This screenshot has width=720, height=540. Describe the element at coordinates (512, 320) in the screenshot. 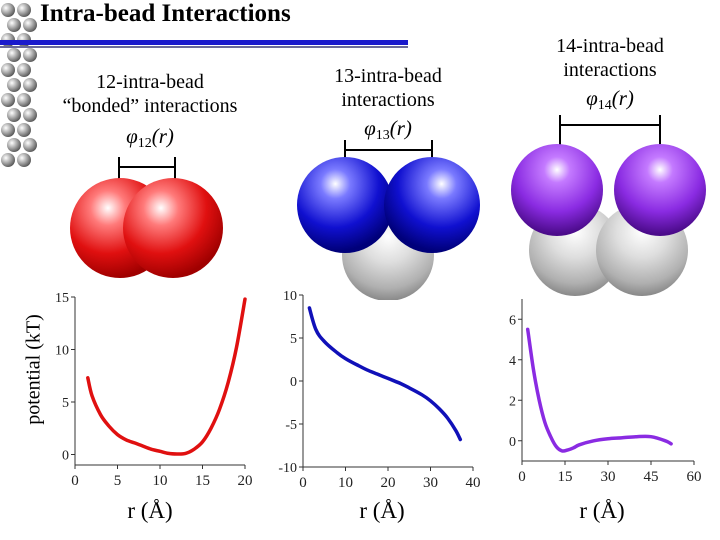

I see `y-tick-label: 6` at that location.